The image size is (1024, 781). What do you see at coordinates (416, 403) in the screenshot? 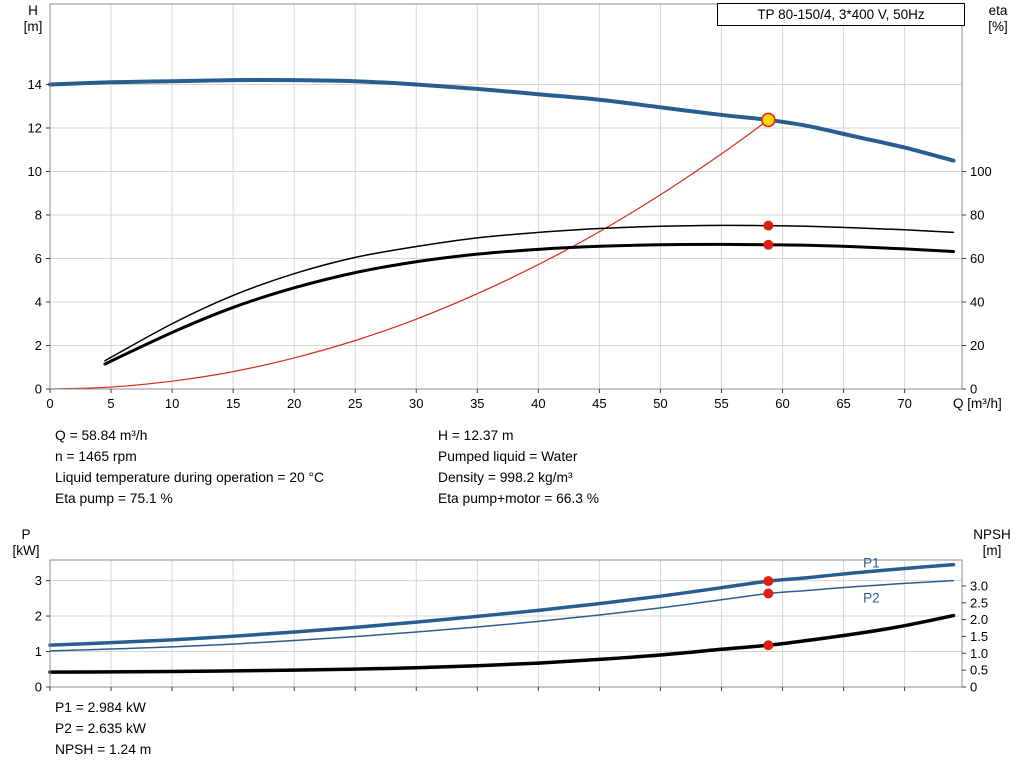
I see `svg-text: 30` at bounding box center [416, 403].